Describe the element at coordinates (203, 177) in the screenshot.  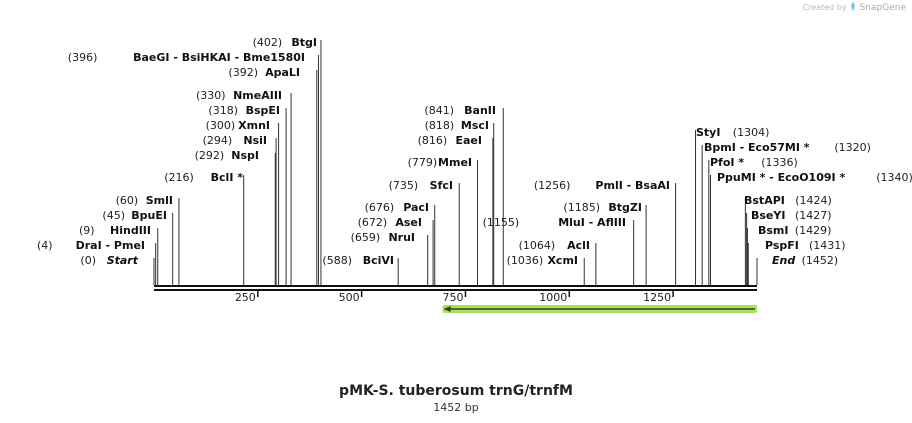
I see `site-label: BclI * (216)` at that location.